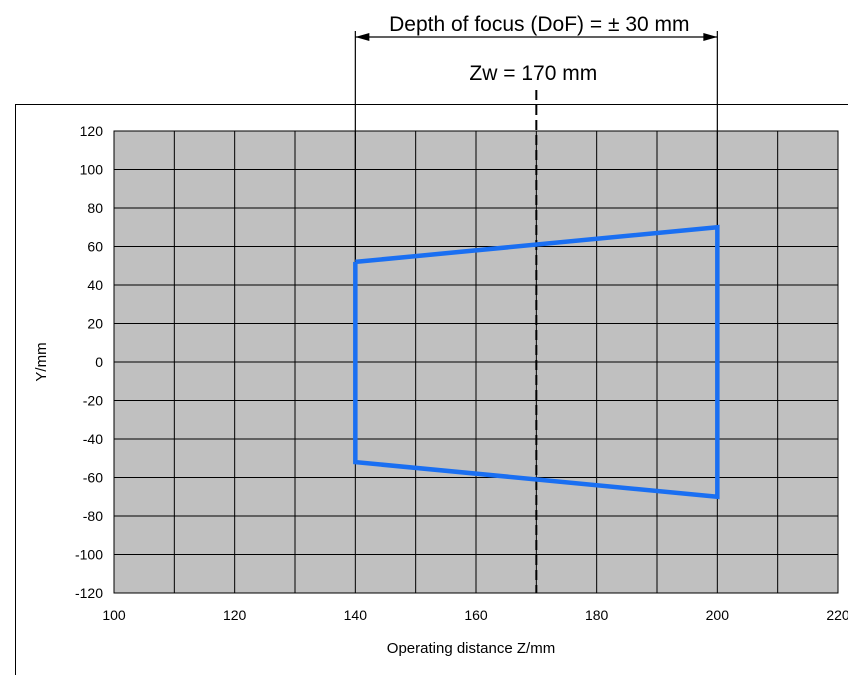 The height and width of the screenshot is (675, 848). Describe the element at coordinates (92, 170) in the screenshot. I see `y-tick-label: 100` at that location.